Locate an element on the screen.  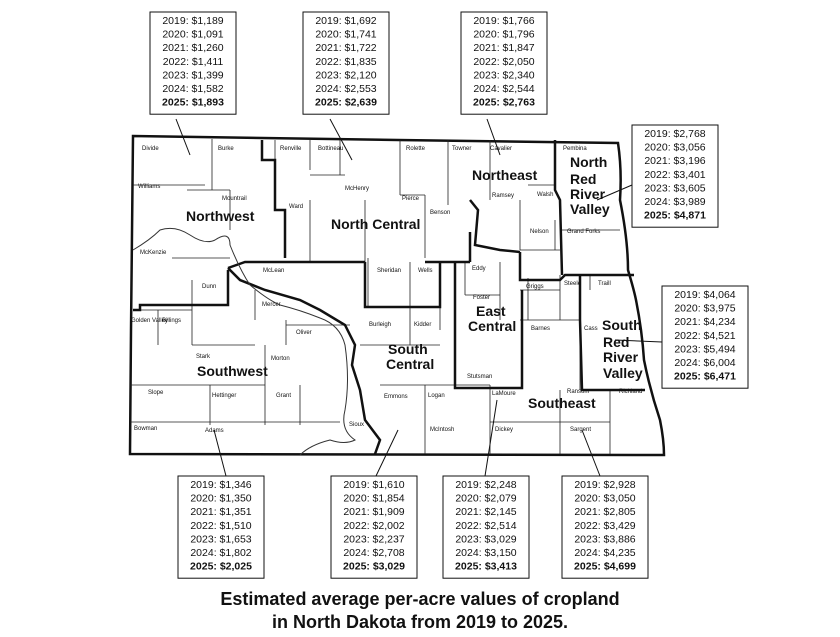
value-line: 2024: $6,004 is located at coordinates (704, 363).